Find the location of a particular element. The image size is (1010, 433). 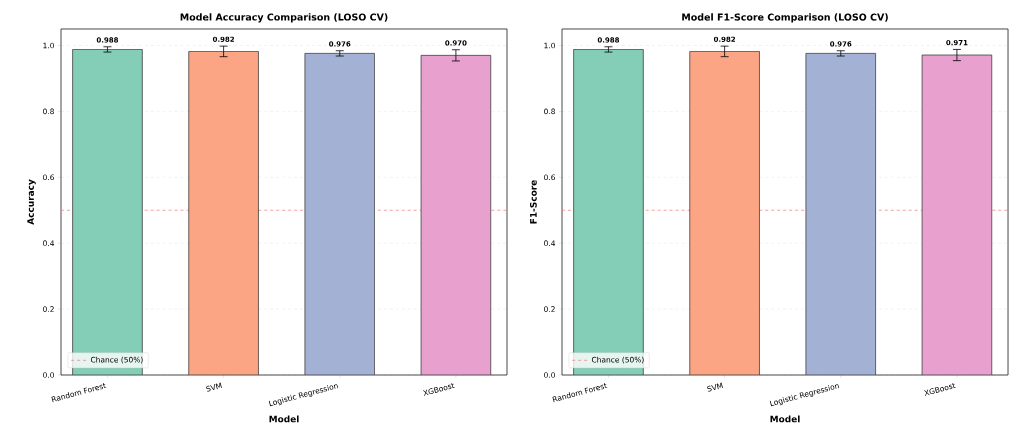

chart-title: Model F1-Score Comparison (LOSO CV) is located at coordinates (785, 18).